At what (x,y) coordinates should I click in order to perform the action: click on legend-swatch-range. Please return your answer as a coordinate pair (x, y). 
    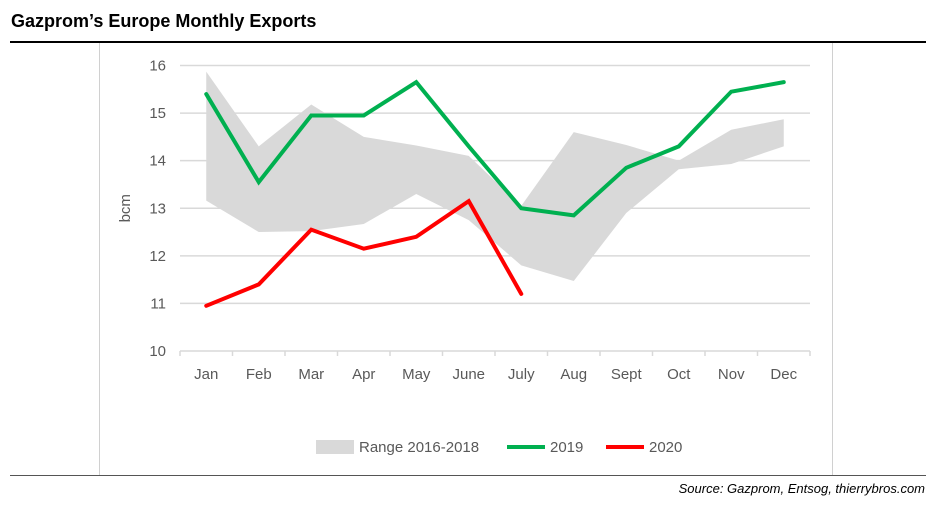
    Looking at the image, I should click on (335, 447).